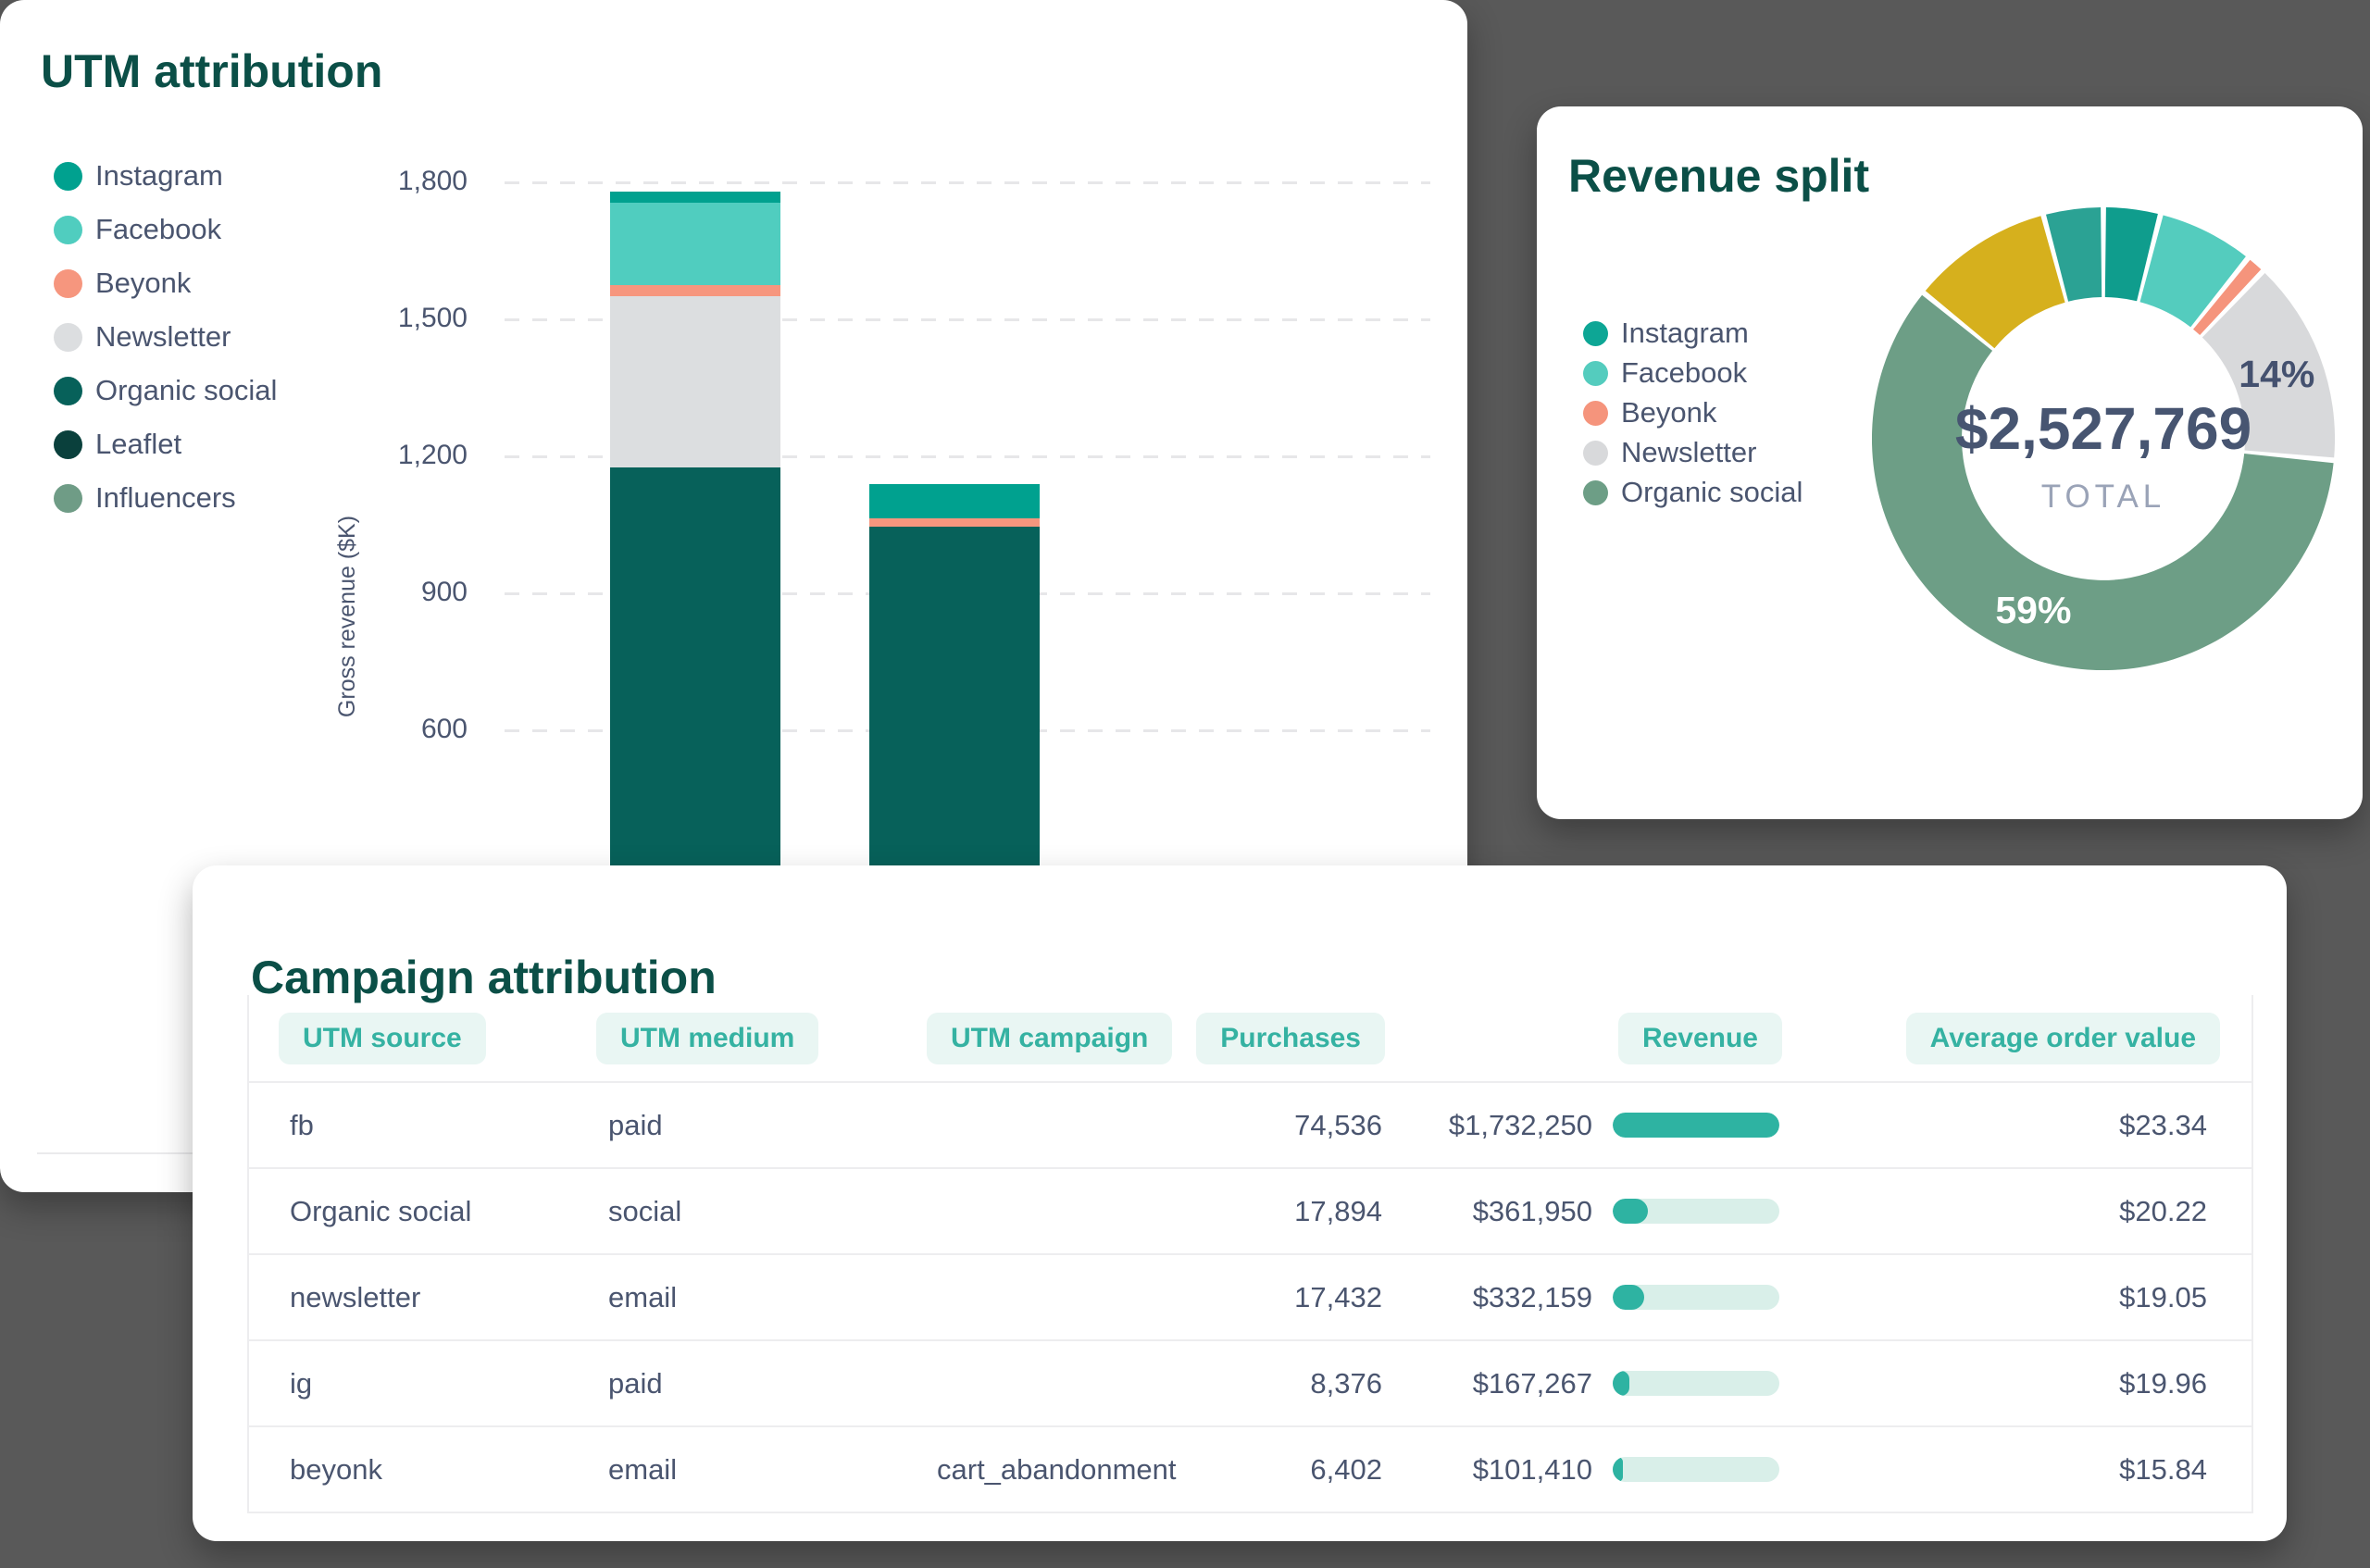 The width and height of the screenshot is (2370, 1568). Describe the element at coordinates (1532, 1383) in the screenshot. I see `revenue-value: $167,267` at that location.